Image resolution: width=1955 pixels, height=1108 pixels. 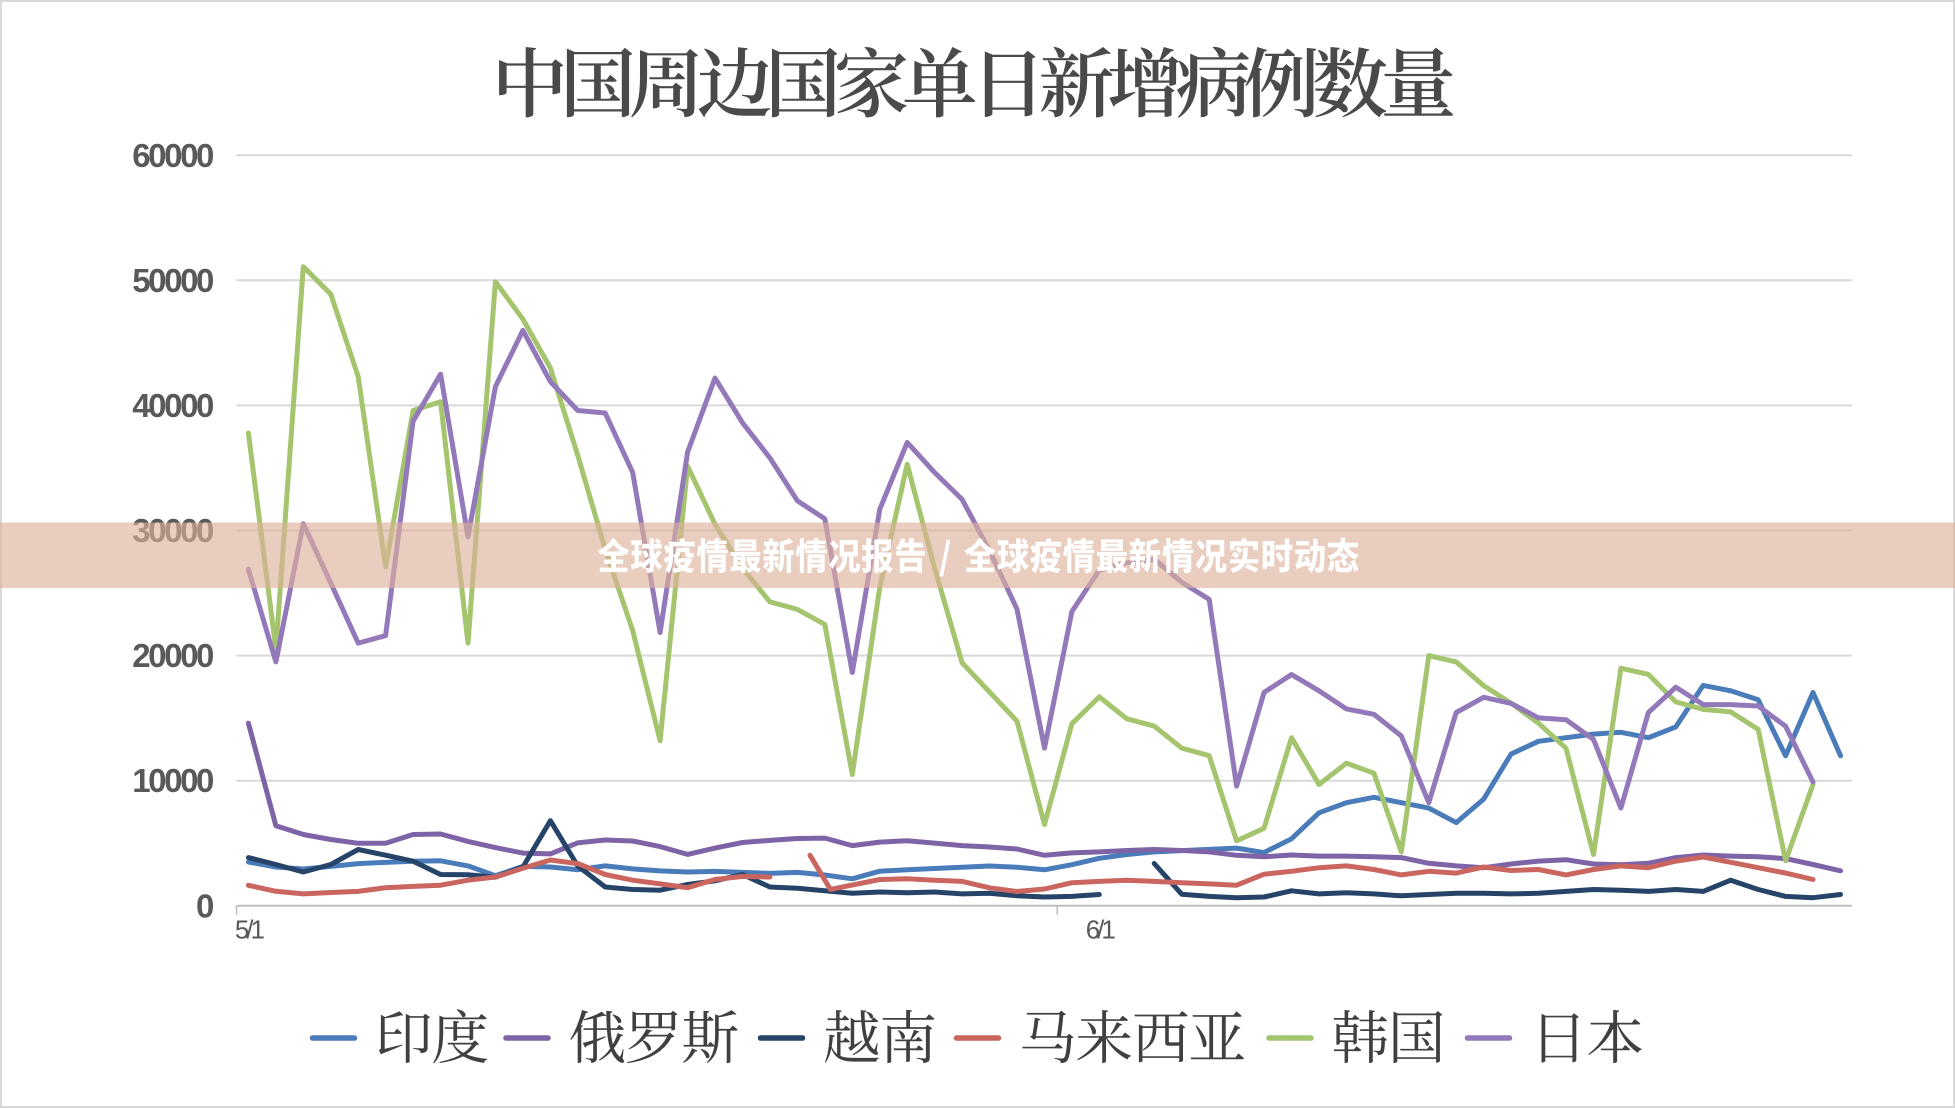 What do you see at coordinates (172, 405) in the screenshot?
I see `svg-text: 40000` at bounding box center [172, 405].